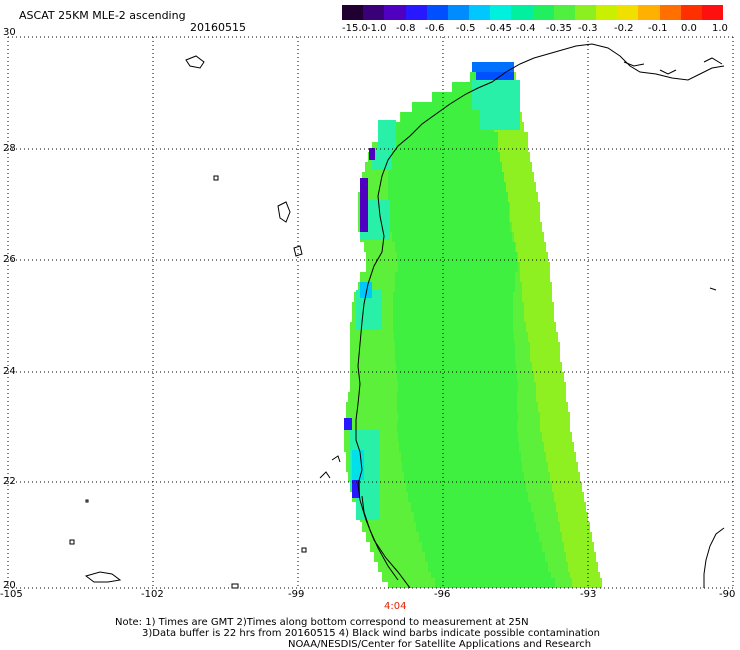 This screenshot has width=740, height=650. Describe the element at coordinates (218, 27) in the screenshot. I see `product-date: 20160515` at that location.